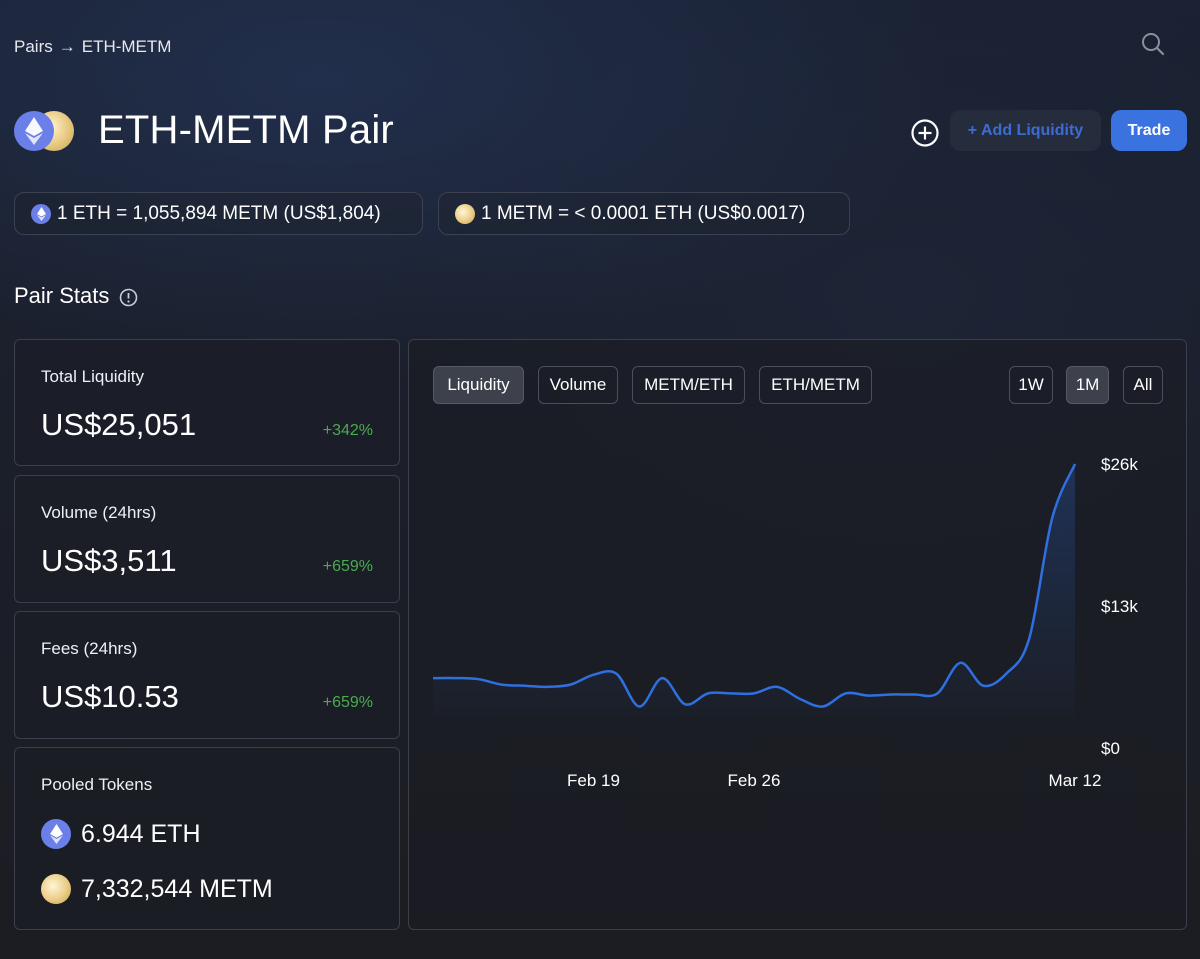  I want to click on stat-label: Total Liquidity, so click(93, 376).